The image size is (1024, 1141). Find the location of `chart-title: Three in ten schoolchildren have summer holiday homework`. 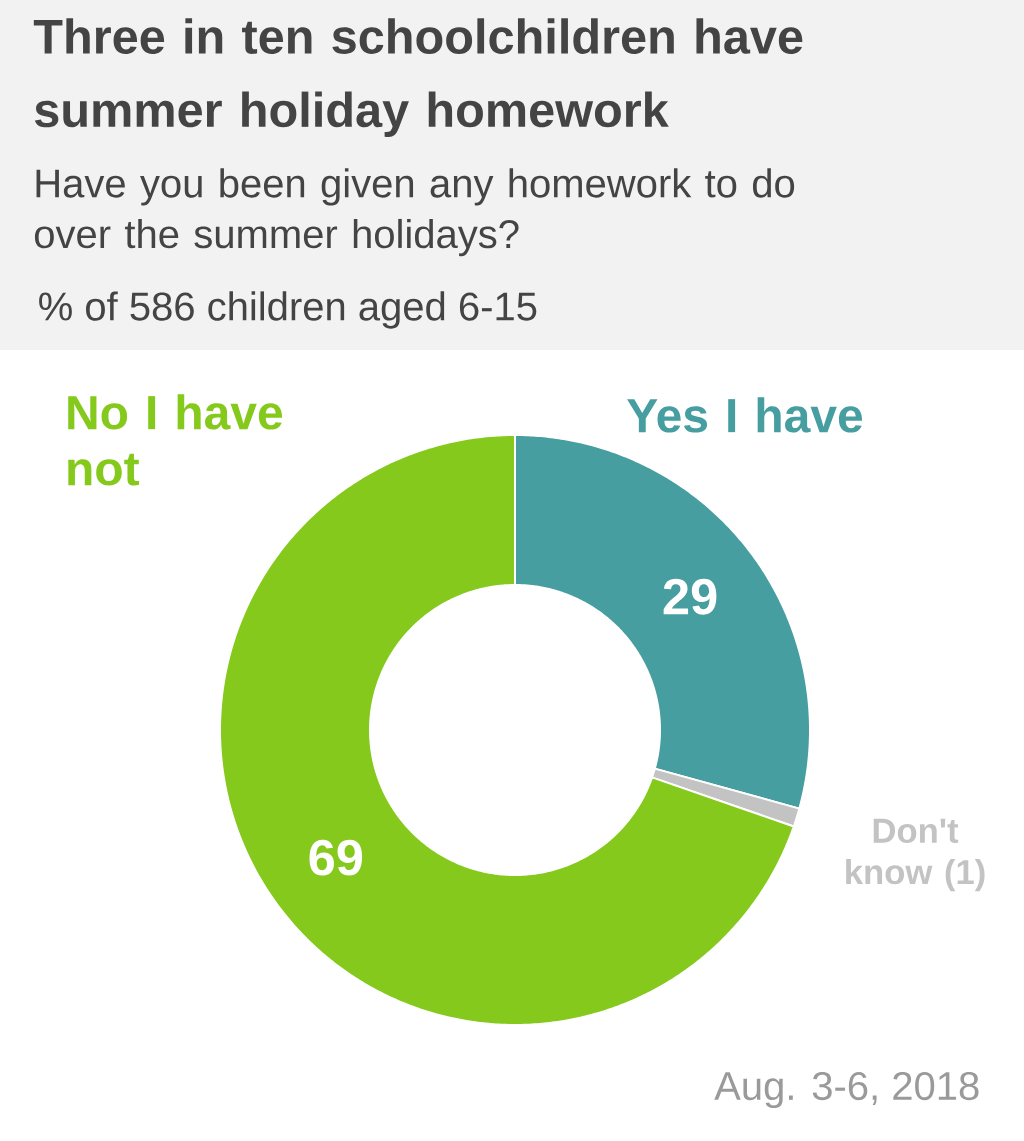

chart-title: Three in ten schoolchildren have summer holiday homework is located at coordinates (418, 77).